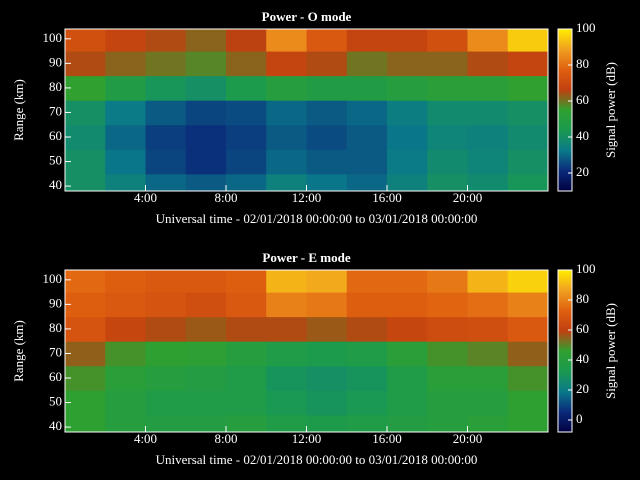 The height and width of the screenshot is (480, 640). What do you see at coordinates (582, 358) in the screenshot?
I see `colorbar-tick-label: 40` at bounding box center [582, 358].